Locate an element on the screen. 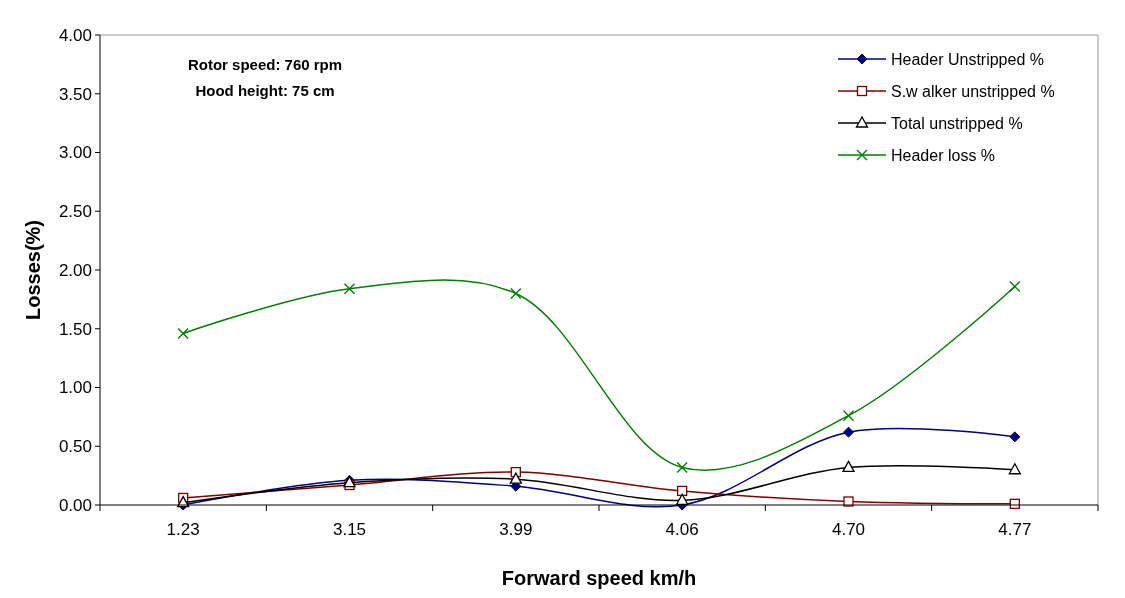  x-tick-label: 4.77 is located at coordinates (1015, 529).